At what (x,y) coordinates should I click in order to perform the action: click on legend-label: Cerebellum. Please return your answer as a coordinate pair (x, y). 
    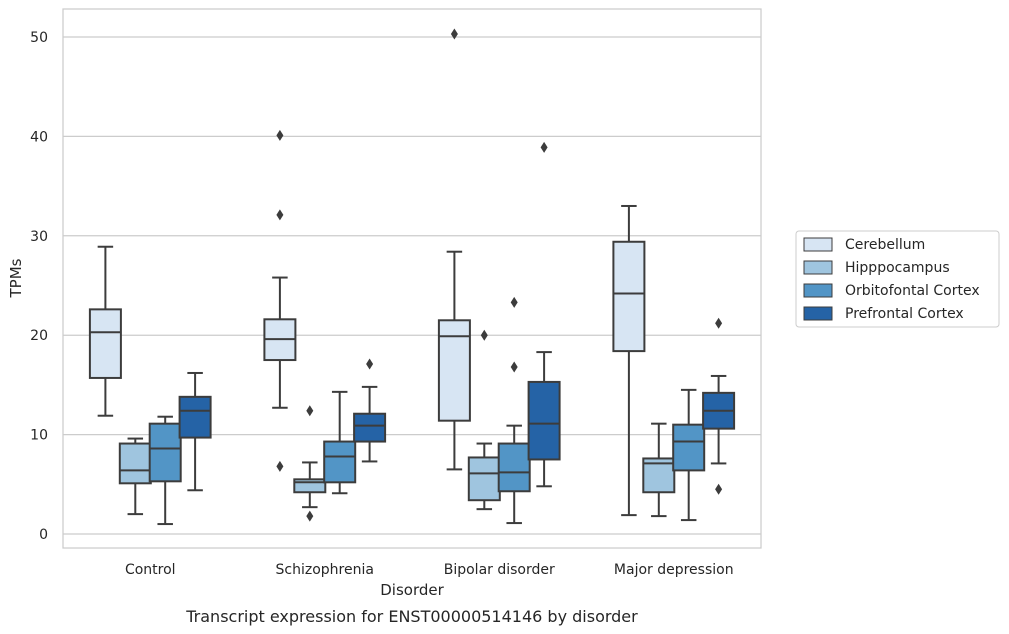
    Looking at the image, I should click on (885, 245).